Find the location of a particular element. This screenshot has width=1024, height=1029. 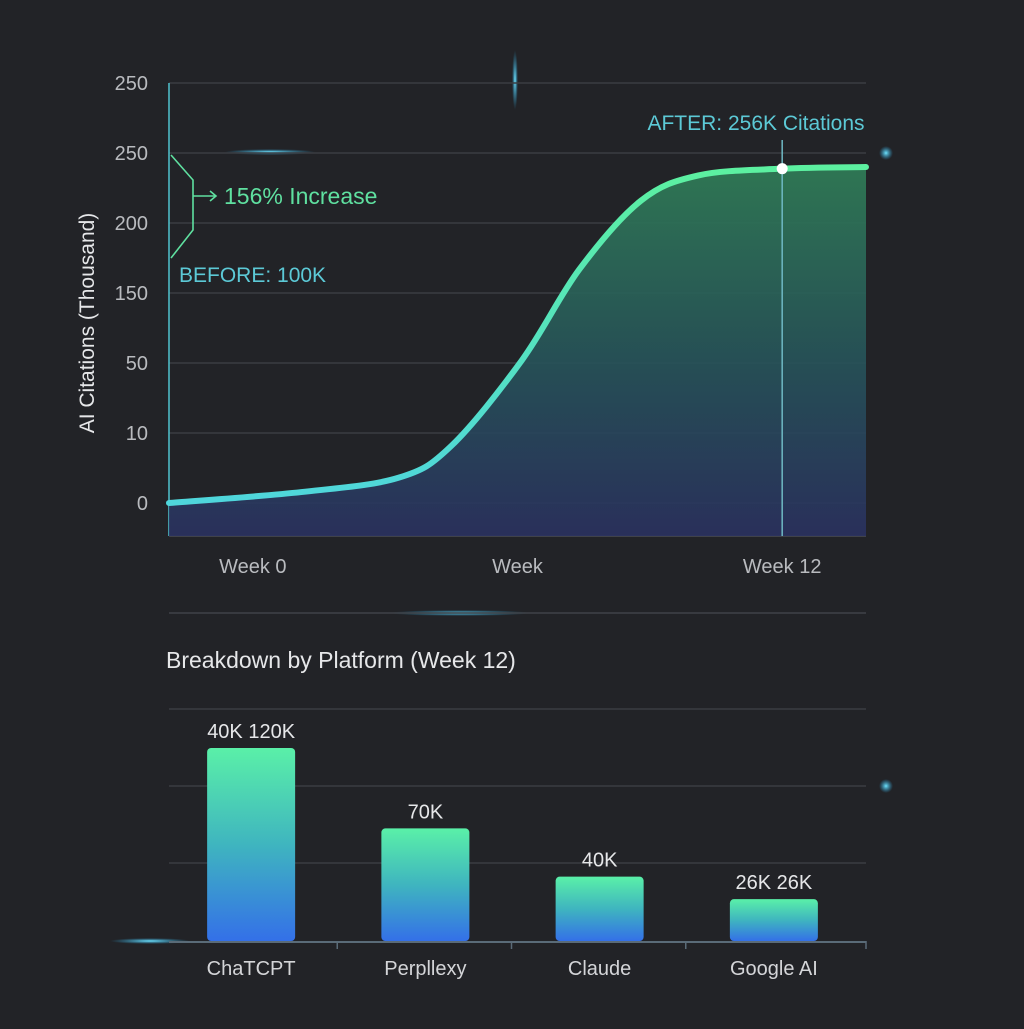

bar-value-label: 70K is located at coordinates (426, 812).